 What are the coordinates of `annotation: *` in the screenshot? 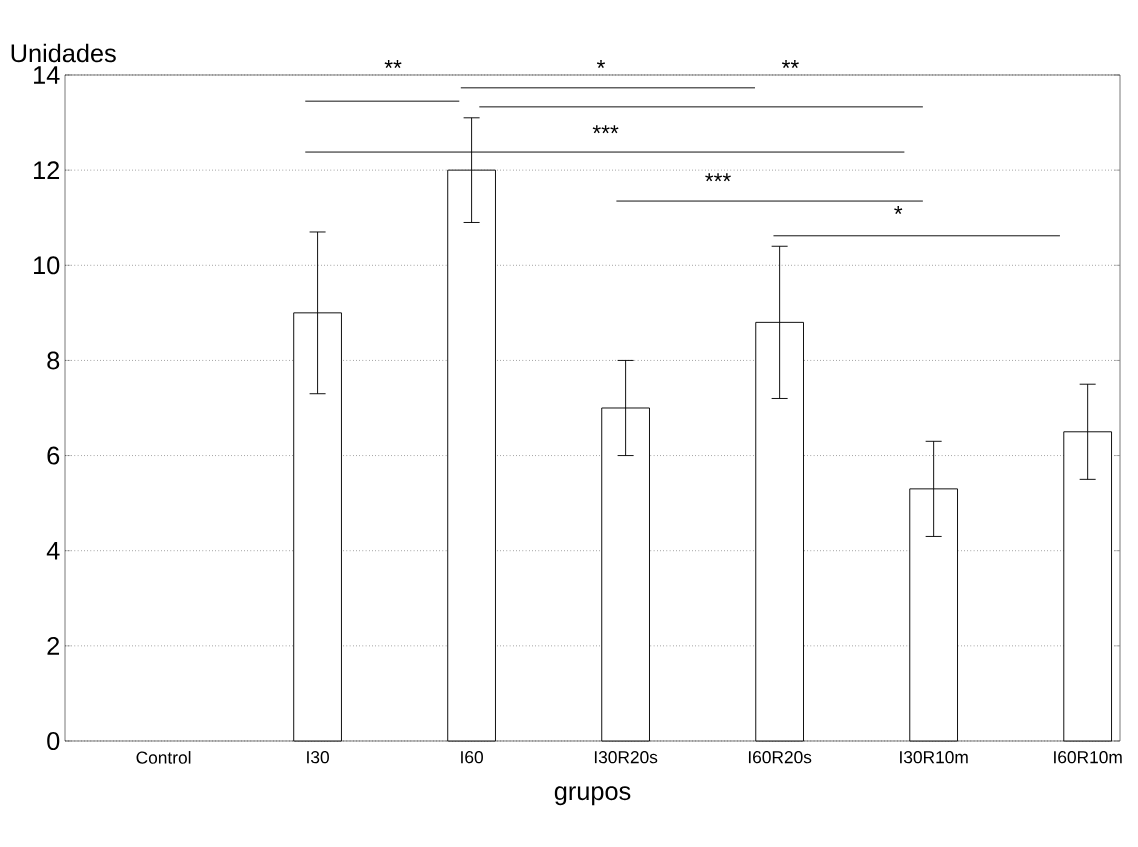 It's located at (898, 210).